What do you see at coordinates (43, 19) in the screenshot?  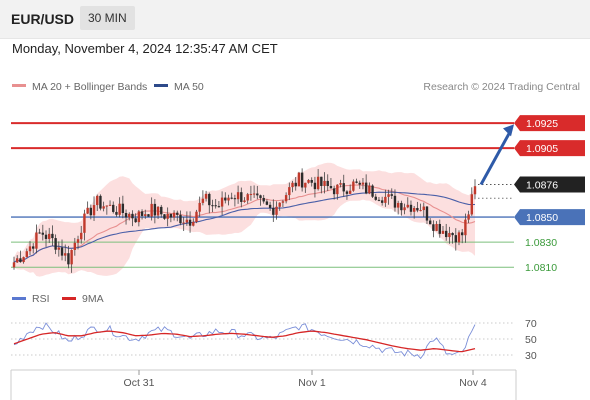 I see `symbol-label: EUR/USD` at bounding box center [43, 19].